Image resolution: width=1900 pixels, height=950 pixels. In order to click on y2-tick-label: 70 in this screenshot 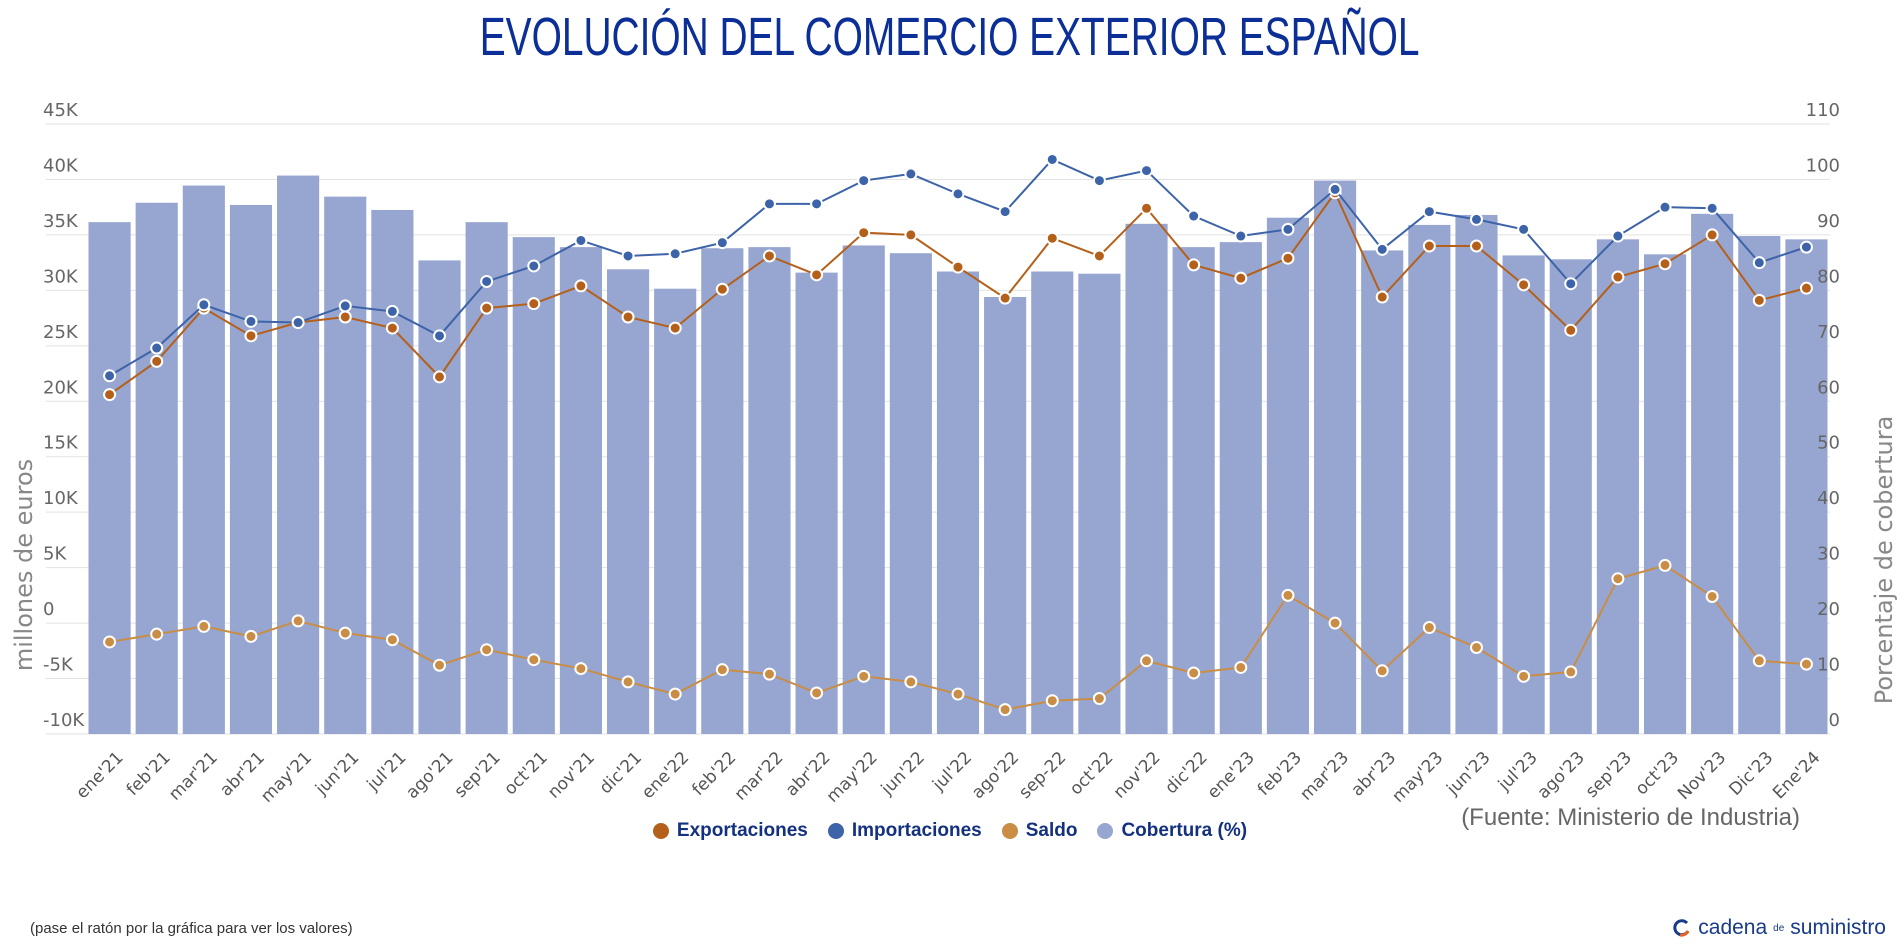, I will do `click(1828, 332)`.